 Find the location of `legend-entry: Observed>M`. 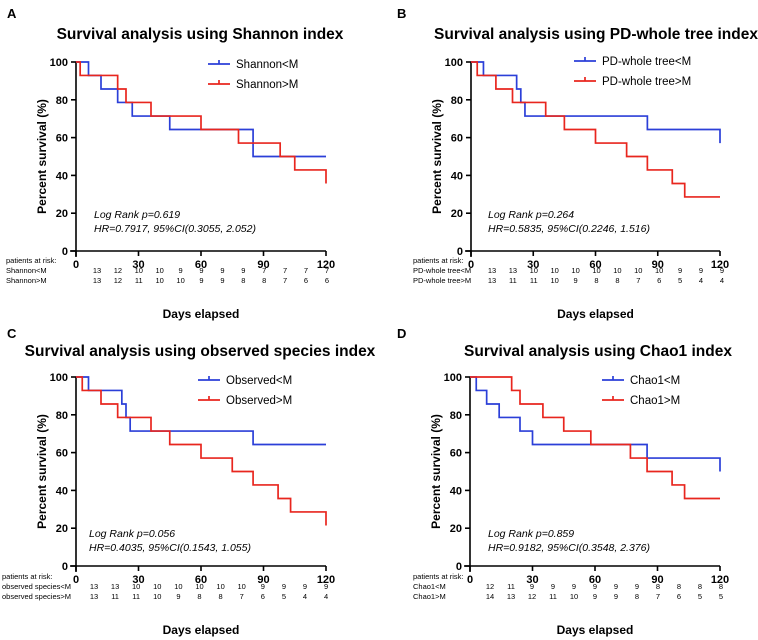

legend-entry: Observed>M is located at coordinates (259, 401).